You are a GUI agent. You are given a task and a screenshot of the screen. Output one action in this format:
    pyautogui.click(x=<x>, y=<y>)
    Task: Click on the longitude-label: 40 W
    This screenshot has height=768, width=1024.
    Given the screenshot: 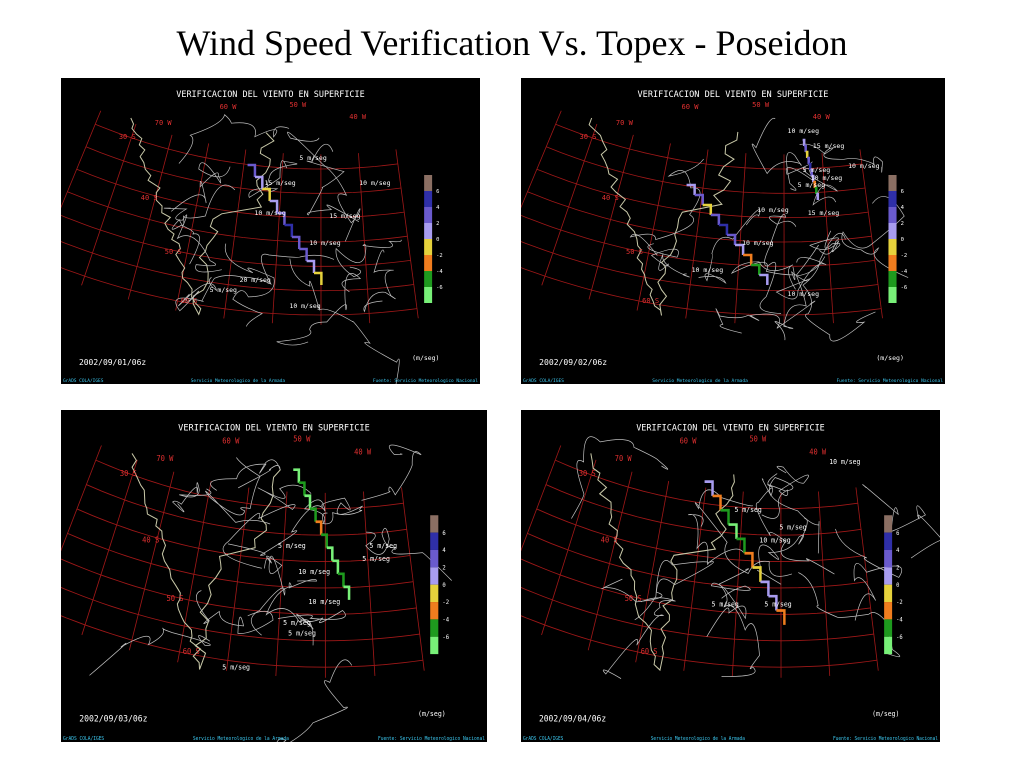 What is the action you would take?
    pyautogui.click(x=817, y=451)
    